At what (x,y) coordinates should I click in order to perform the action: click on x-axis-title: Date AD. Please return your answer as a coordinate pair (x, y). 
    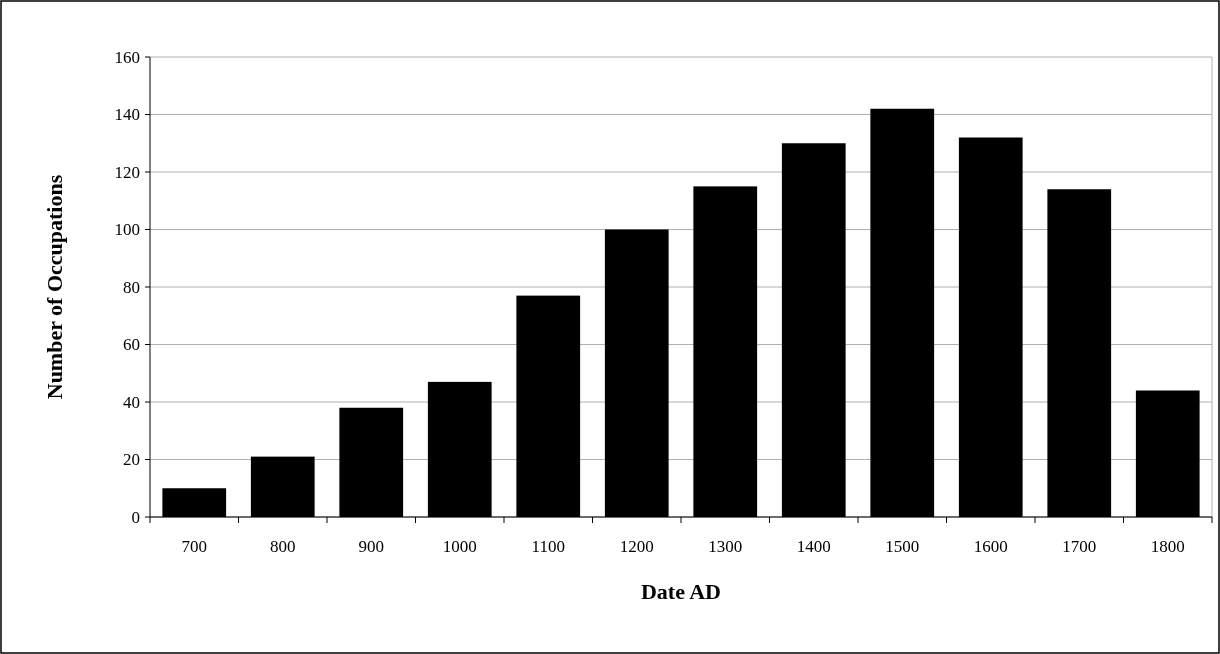
    Looking at the image, I should click on (681, 591).